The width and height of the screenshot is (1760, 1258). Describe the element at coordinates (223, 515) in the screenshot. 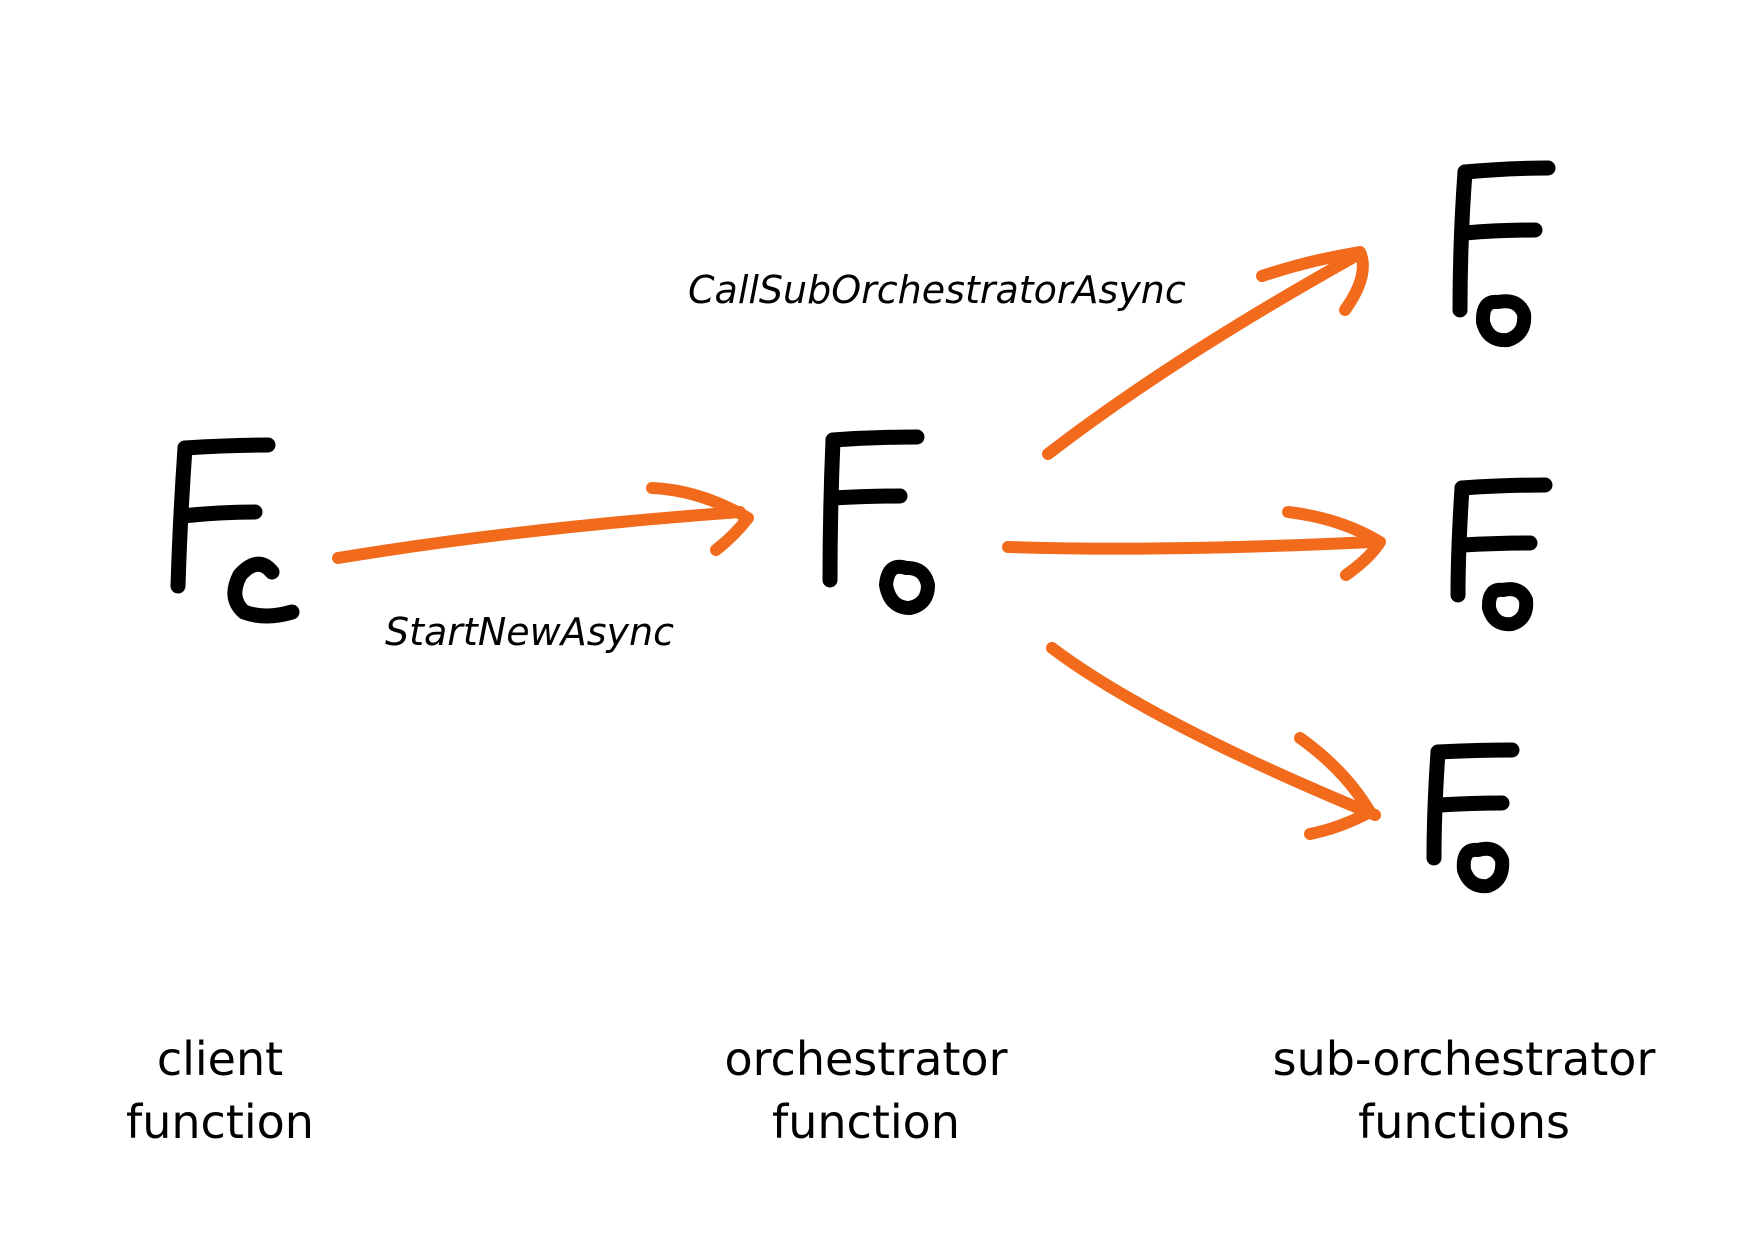

I see `client-f-glyph` at that location.